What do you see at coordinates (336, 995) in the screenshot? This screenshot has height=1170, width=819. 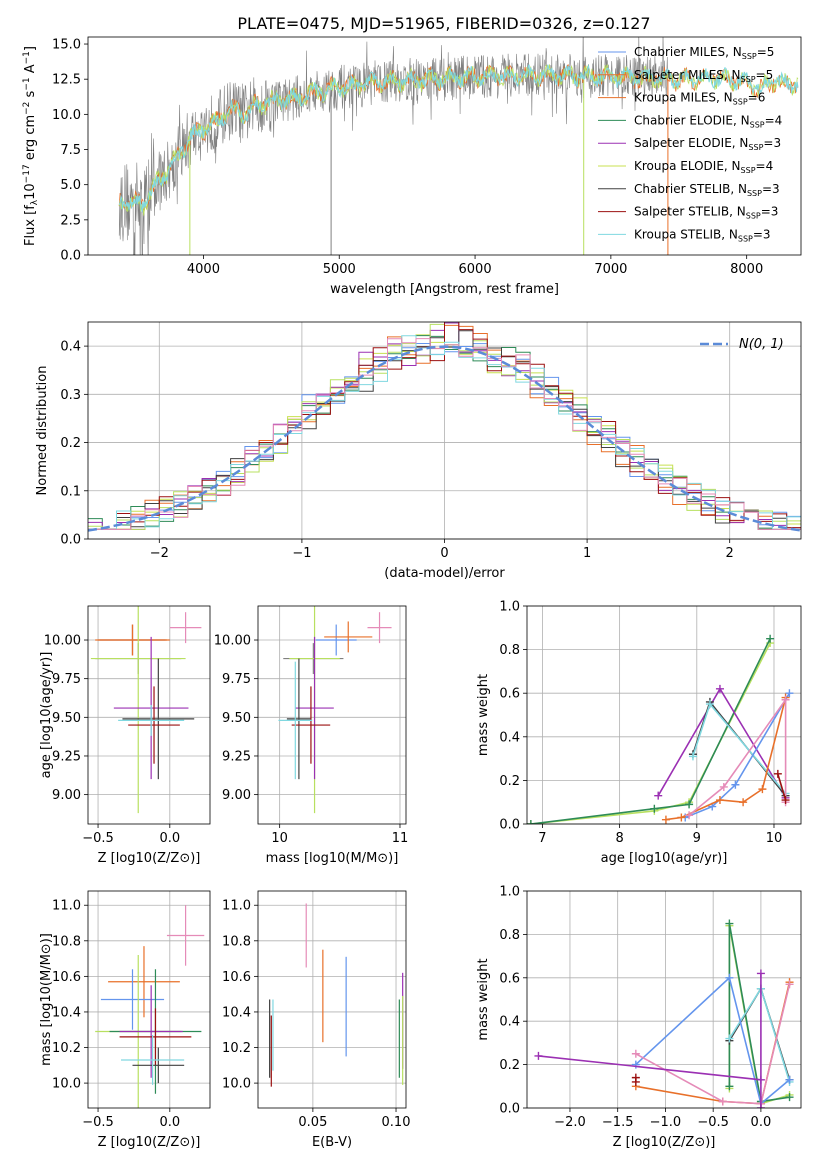 I see `mass-vs-EBV-errorbars` at bounding box center [336, 995].